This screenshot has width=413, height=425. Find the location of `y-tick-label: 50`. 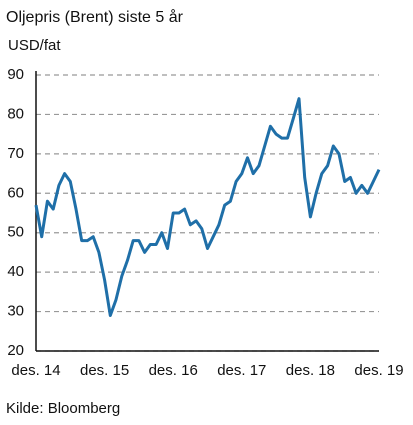

y-tick-label: 50 is located at coordinates (15, 232).